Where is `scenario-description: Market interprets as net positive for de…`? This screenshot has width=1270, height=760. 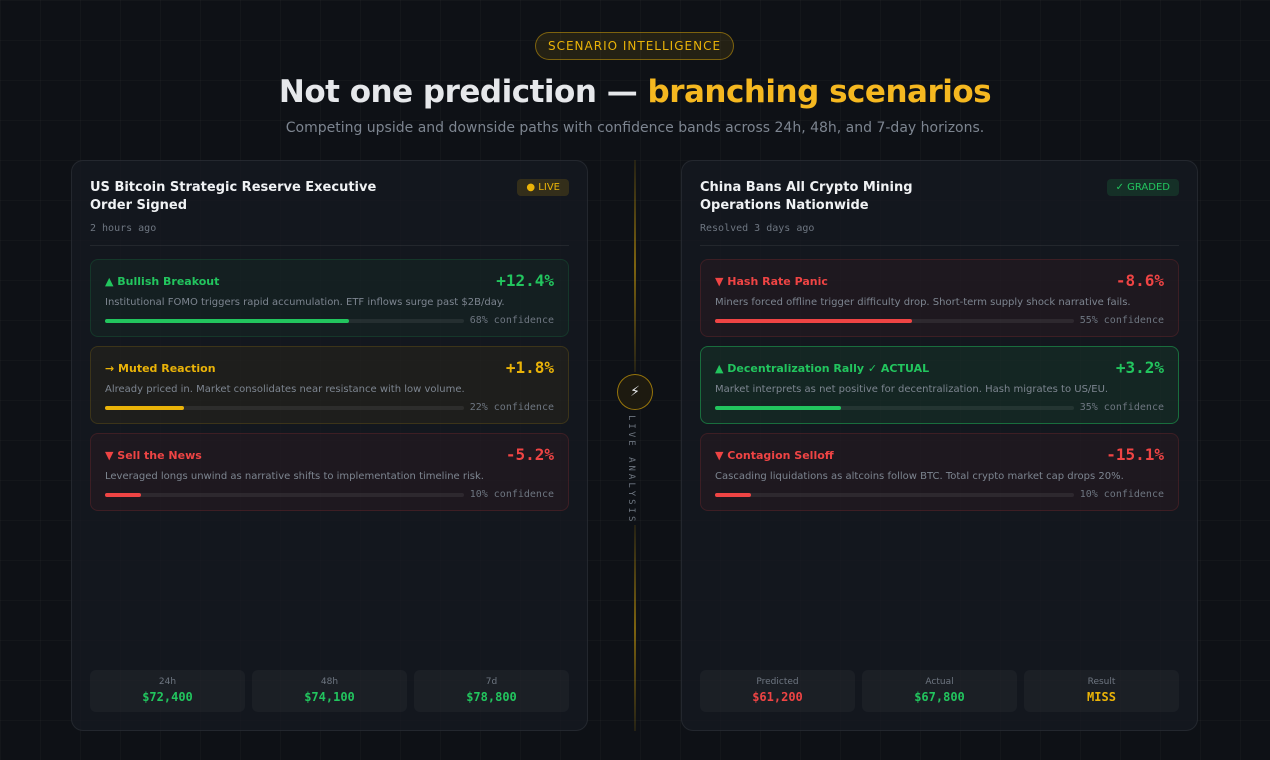
scenario-description: Market interprets as net positive for de… is located at coordinates (912, 389).